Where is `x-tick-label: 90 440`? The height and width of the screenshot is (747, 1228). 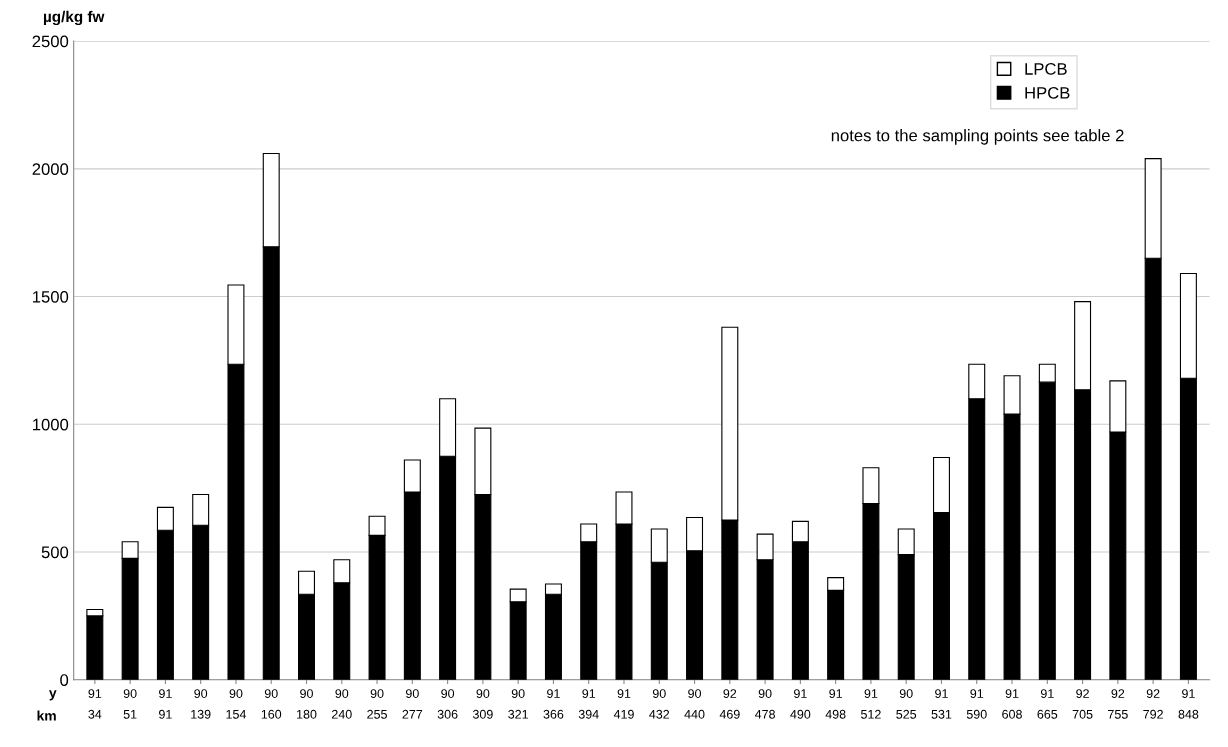
x-tick-label: 90 440 is located at coordinates (694, 704).